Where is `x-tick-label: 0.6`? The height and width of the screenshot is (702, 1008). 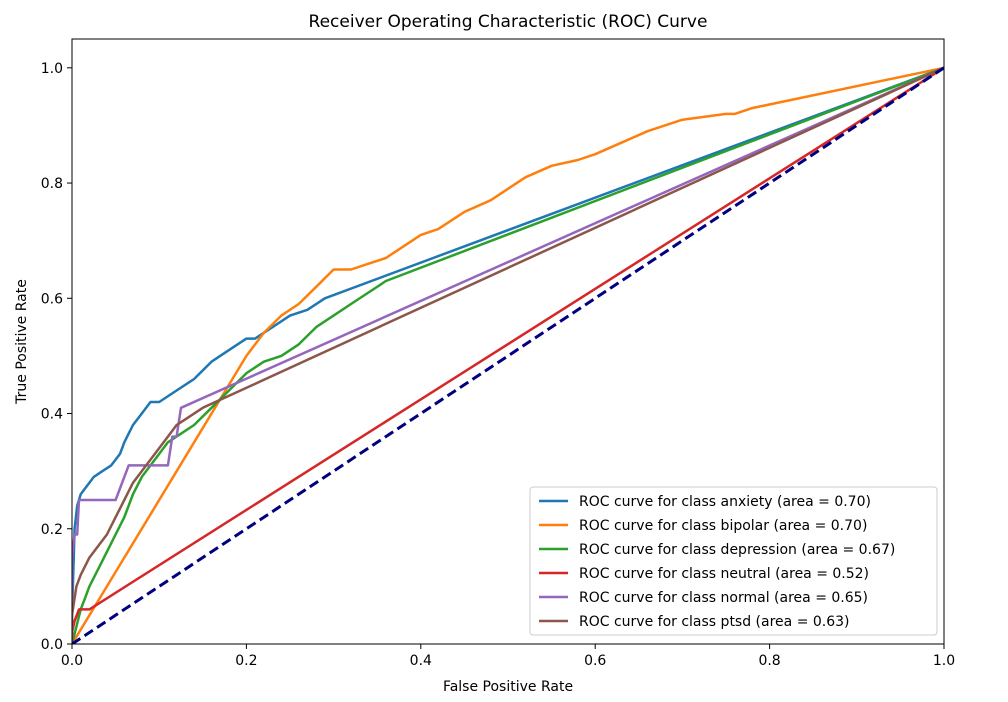
x-tick-label: 0.6 is located at coordinates (595, 661).